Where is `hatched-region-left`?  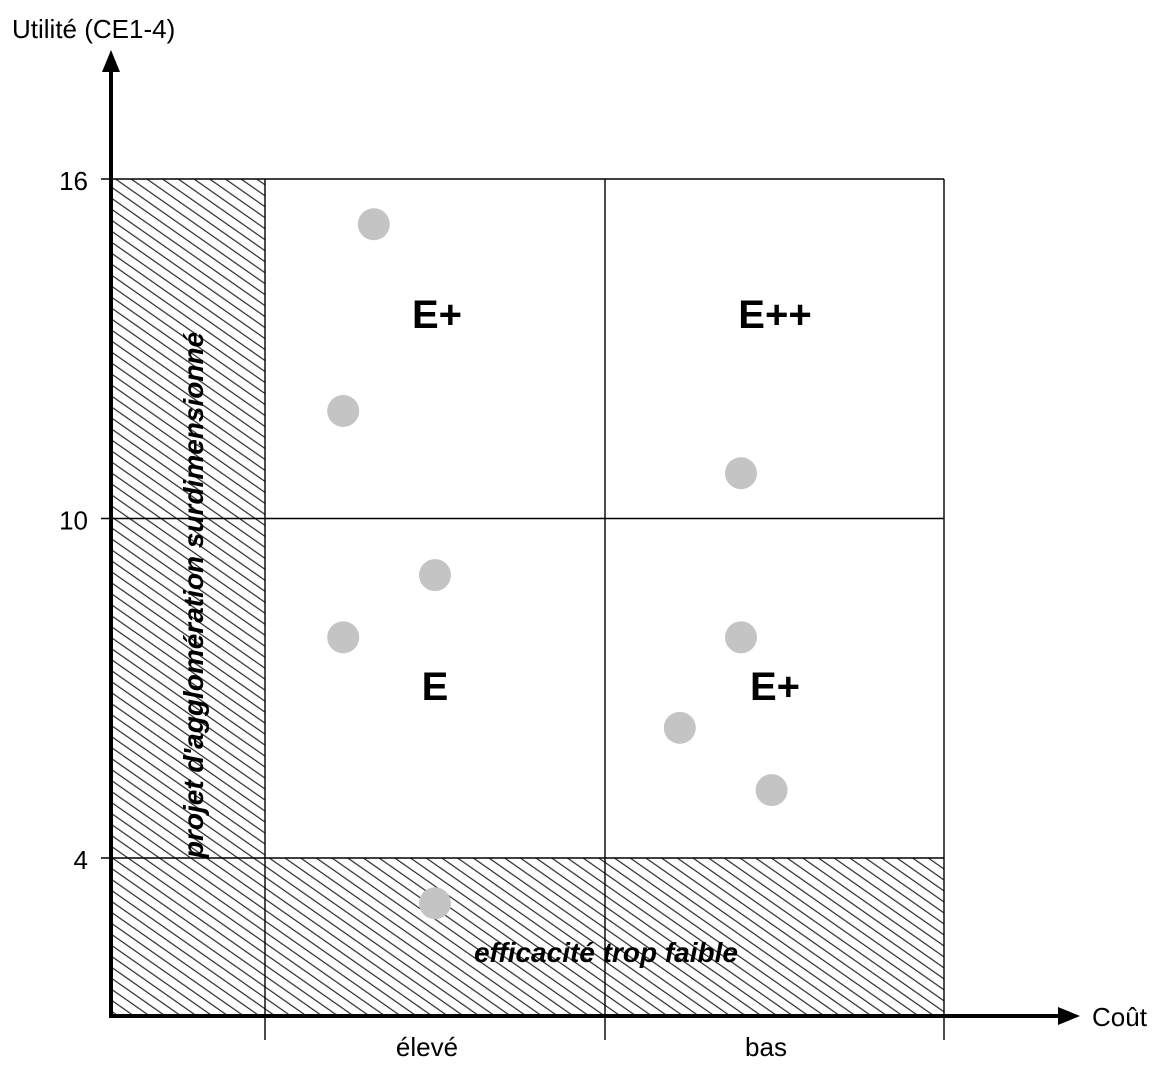 hatched-region-left is located at coordinates (188, 597).